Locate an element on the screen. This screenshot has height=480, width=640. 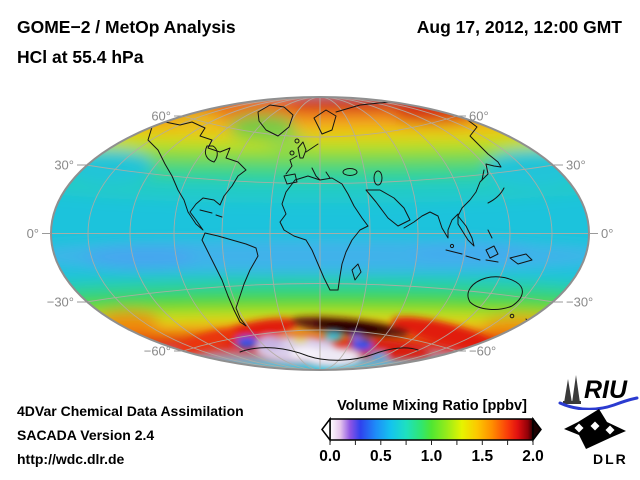
lat-label-right-30: 30° is located at coordinates (576, 165).